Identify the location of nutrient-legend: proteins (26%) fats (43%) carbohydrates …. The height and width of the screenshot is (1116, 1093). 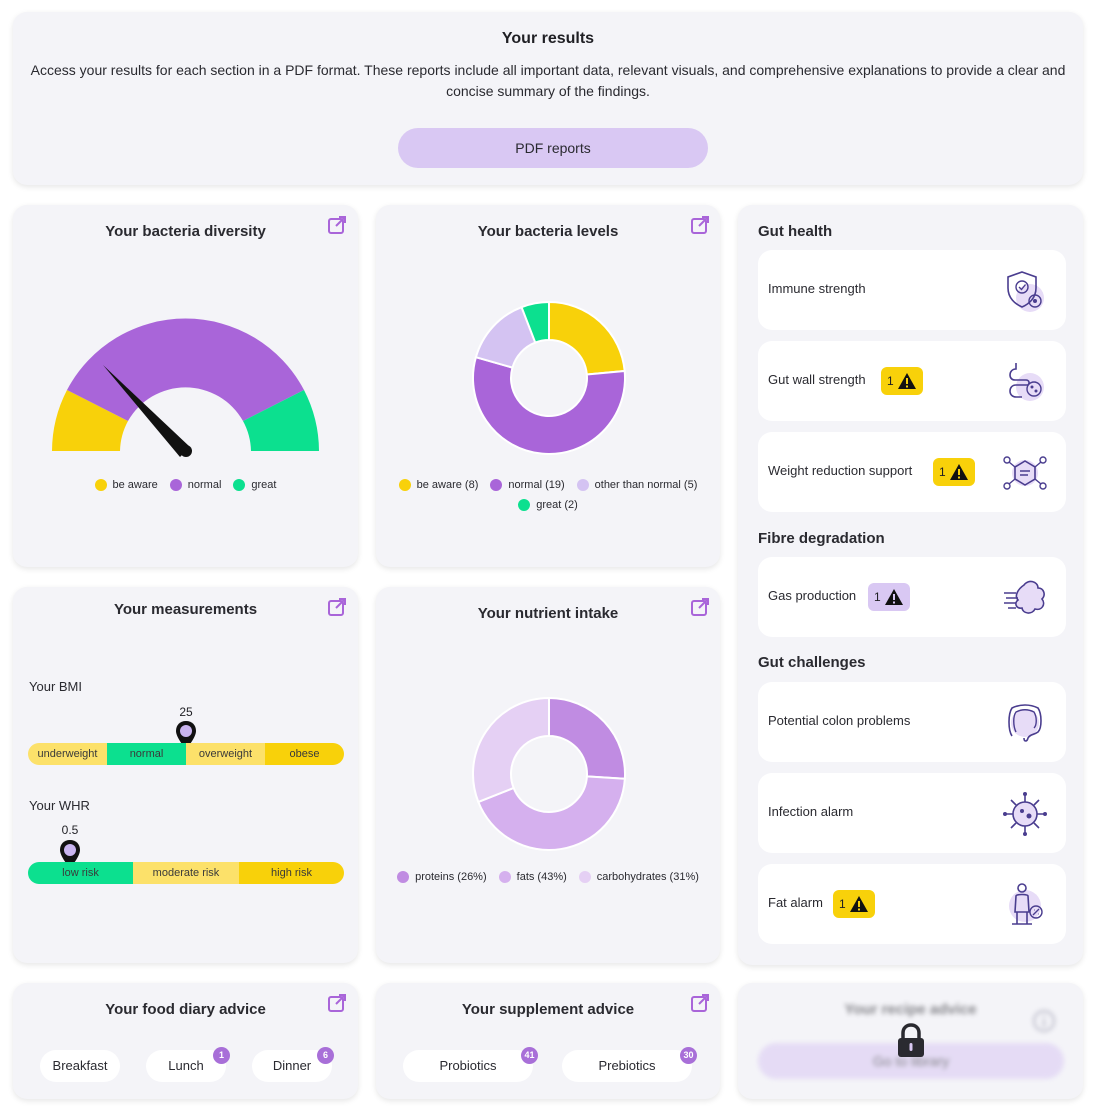
(548, 881).